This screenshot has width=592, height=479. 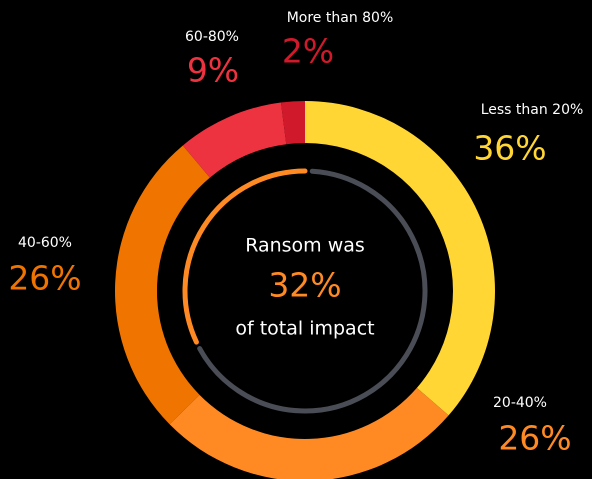 I want to click on value-label: 2%, so click(x=308, y=51).